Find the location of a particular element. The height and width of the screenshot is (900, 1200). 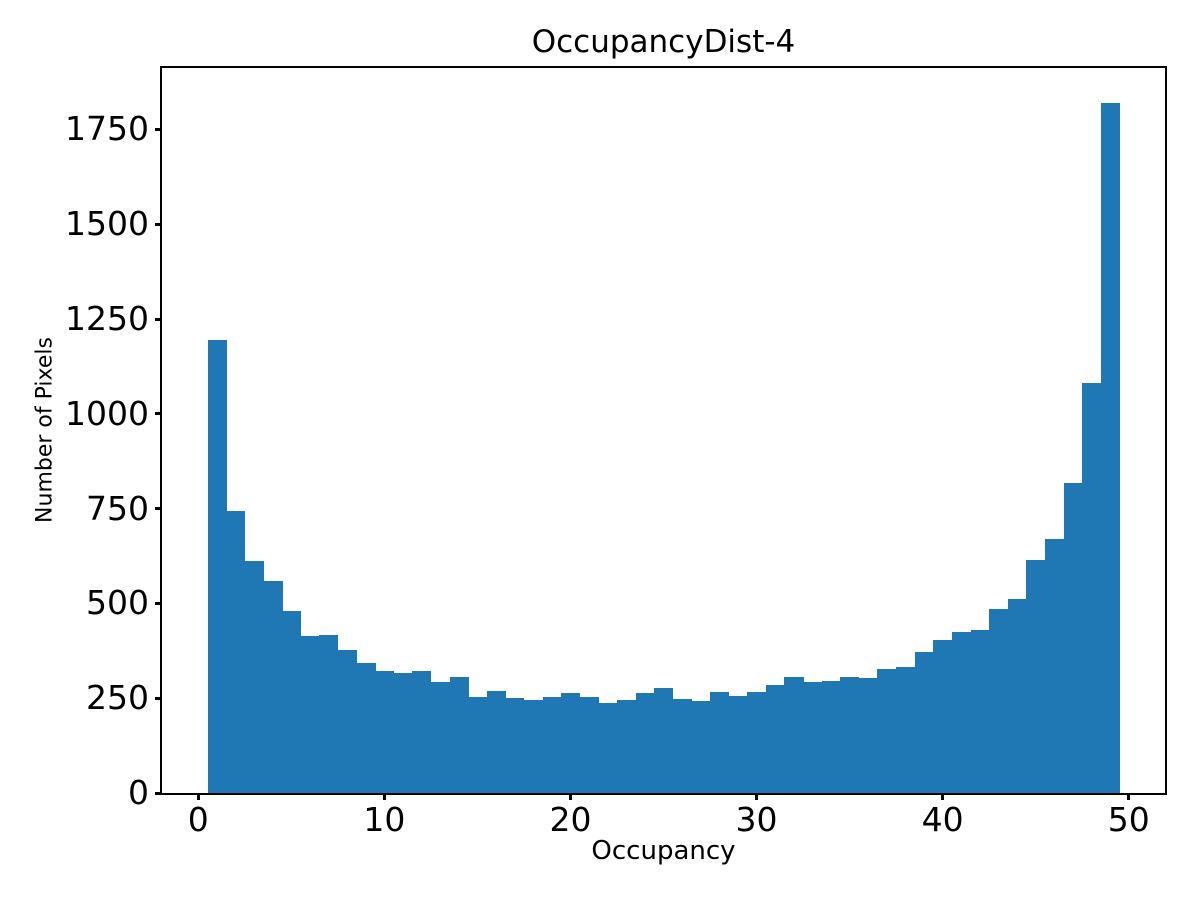

y-tick-label: 1500 is located at coordinates (107, 224).